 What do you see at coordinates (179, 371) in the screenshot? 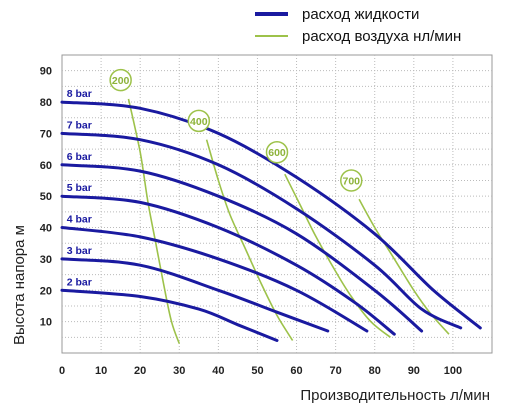
I see `x-tick-label: 30` at bounding box center [179, 371].